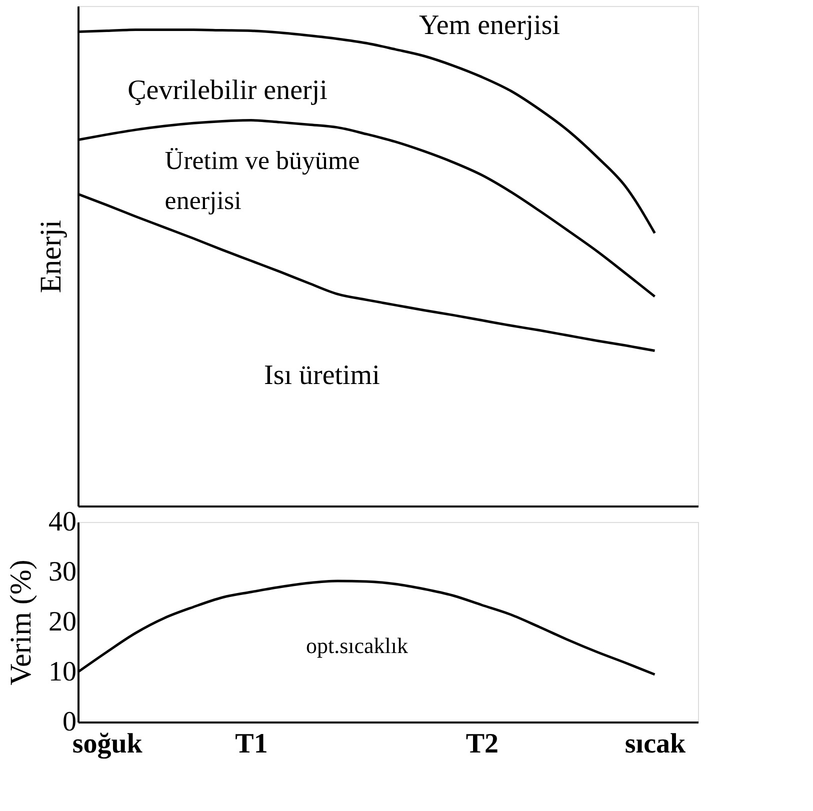  I want to click on series-label: Çevrilebilir enerji, so click(228, 90).